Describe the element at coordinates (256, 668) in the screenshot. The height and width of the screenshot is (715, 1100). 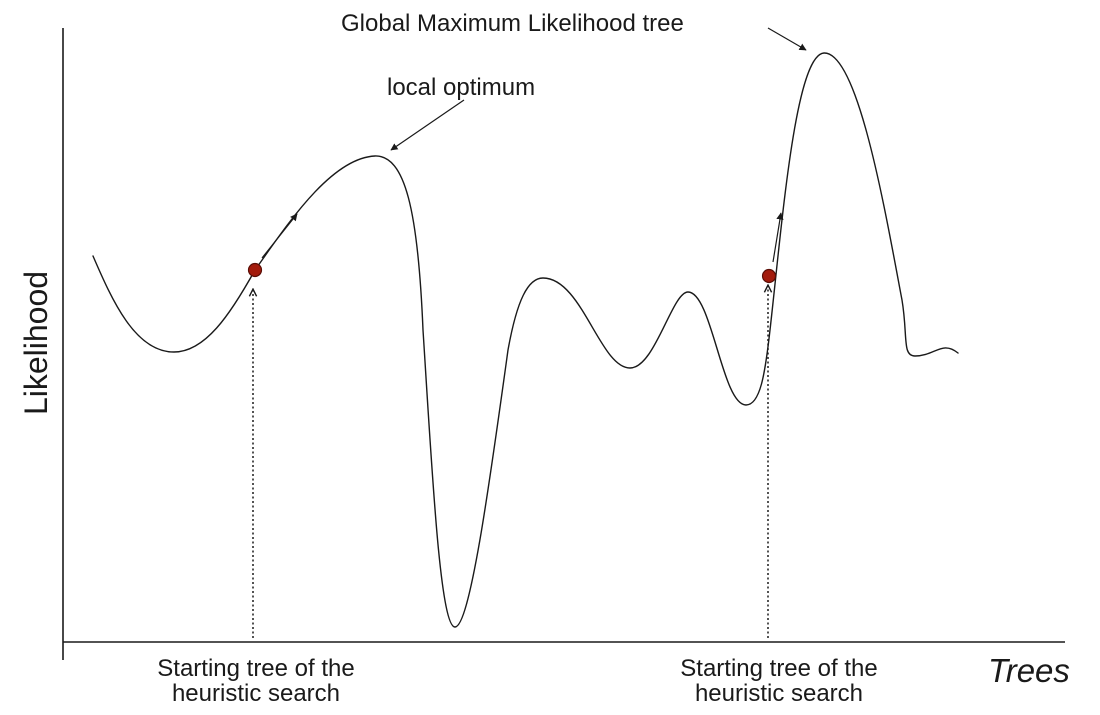
I see `start-tree-label-1-line1: Starting tree of the` at that location.